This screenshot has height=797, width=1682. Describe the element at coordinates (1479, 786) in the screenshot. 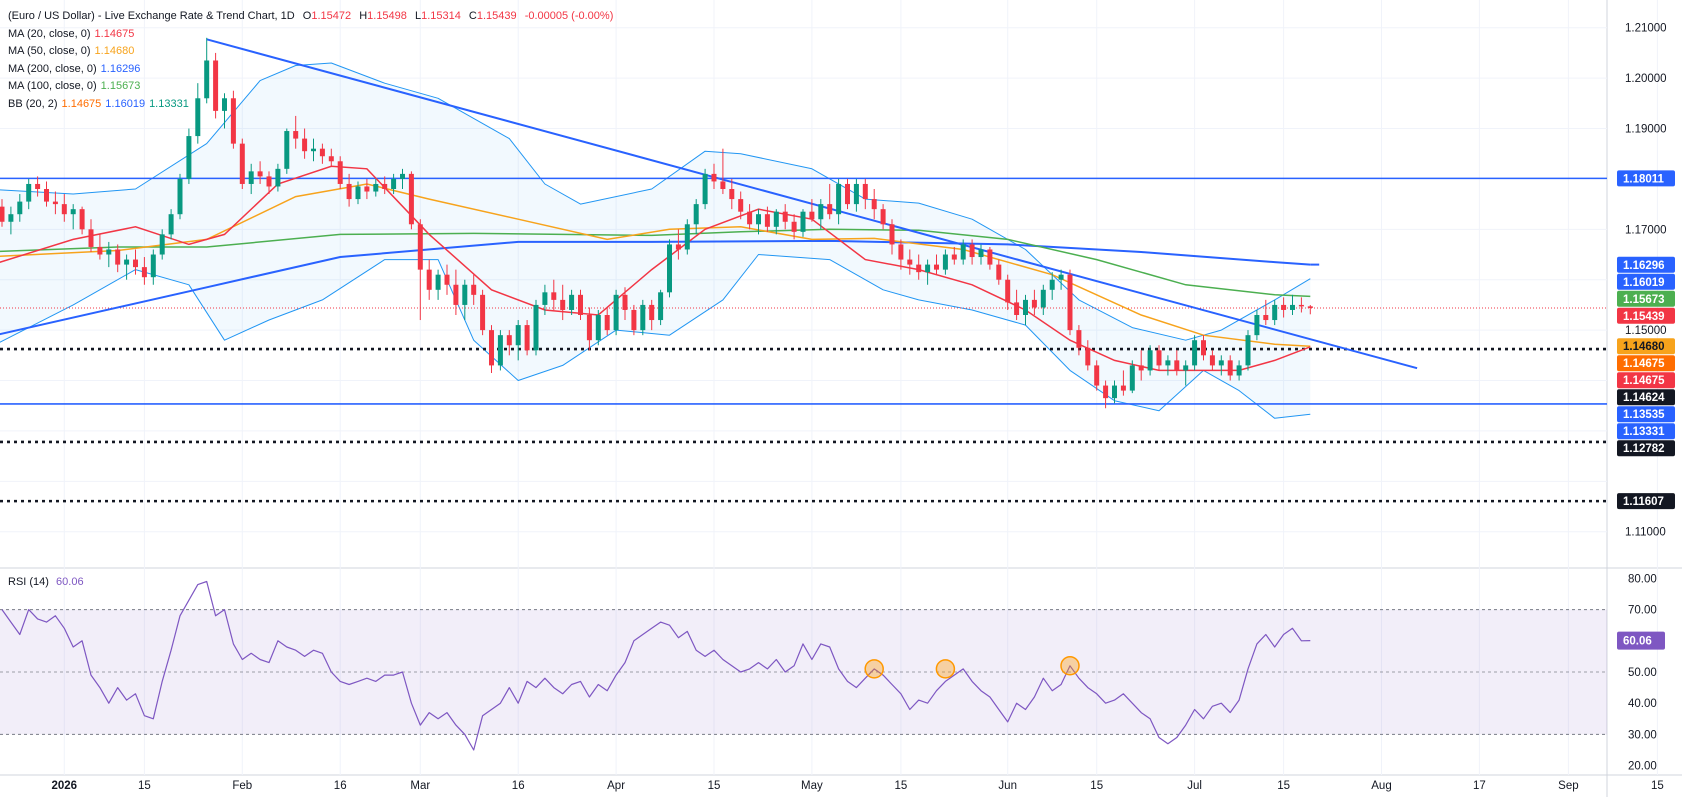

I see `time-tick-label: 17` at that location.